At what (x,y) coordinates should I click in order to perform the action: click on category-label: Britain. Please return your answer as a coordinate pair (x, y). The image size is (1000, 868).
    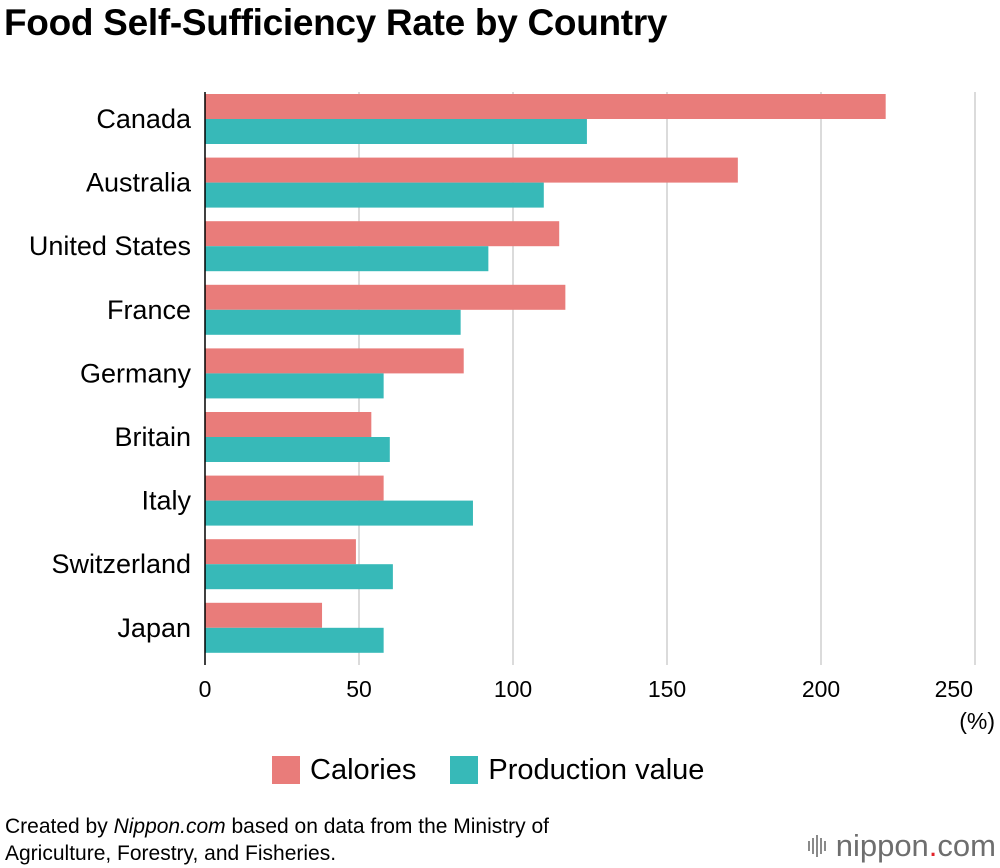
    Looking at the image, I should click on (152, 437).